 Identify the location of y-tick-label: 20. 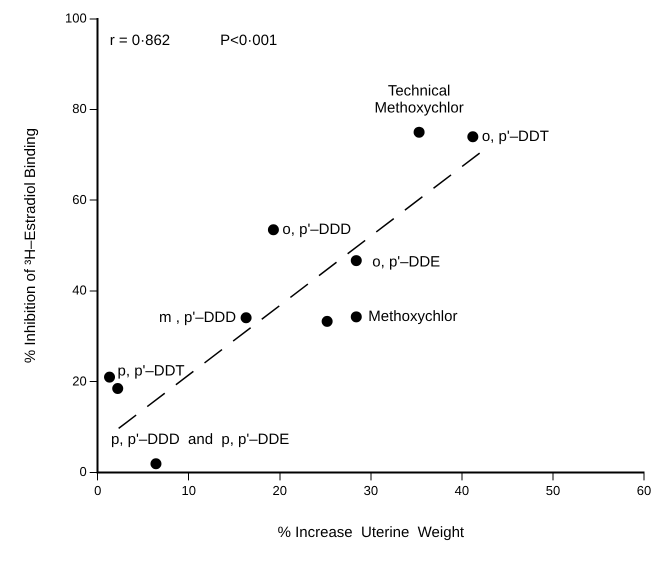
(79, 380).